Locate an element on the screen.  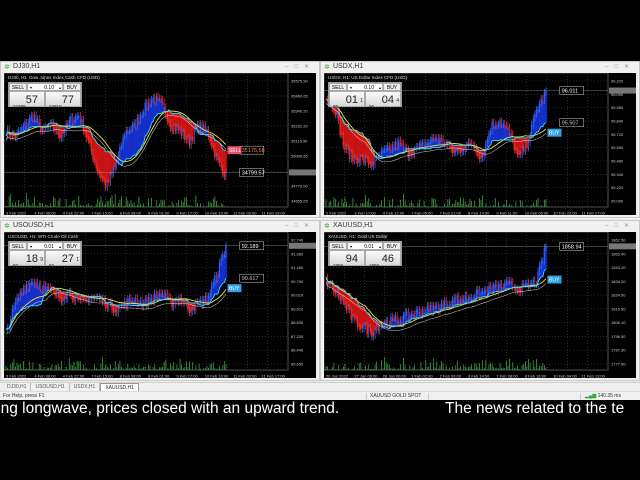
x-tick-label: 7 Feb 21:00 is located at coordinates (451, 213).